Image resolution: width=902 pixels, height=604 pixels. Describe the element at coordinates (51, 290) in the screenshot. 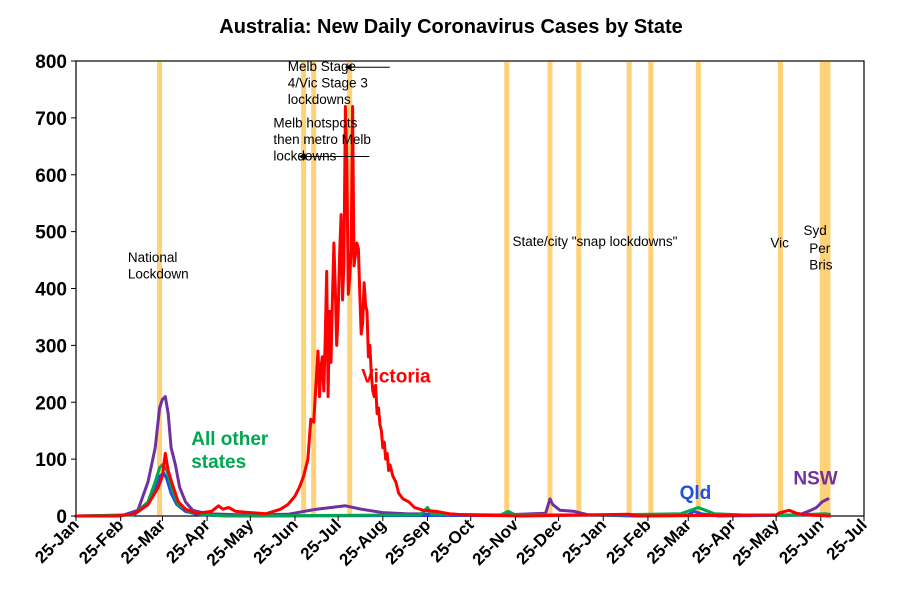

I see `y-tick-label-4: 400` at that location.